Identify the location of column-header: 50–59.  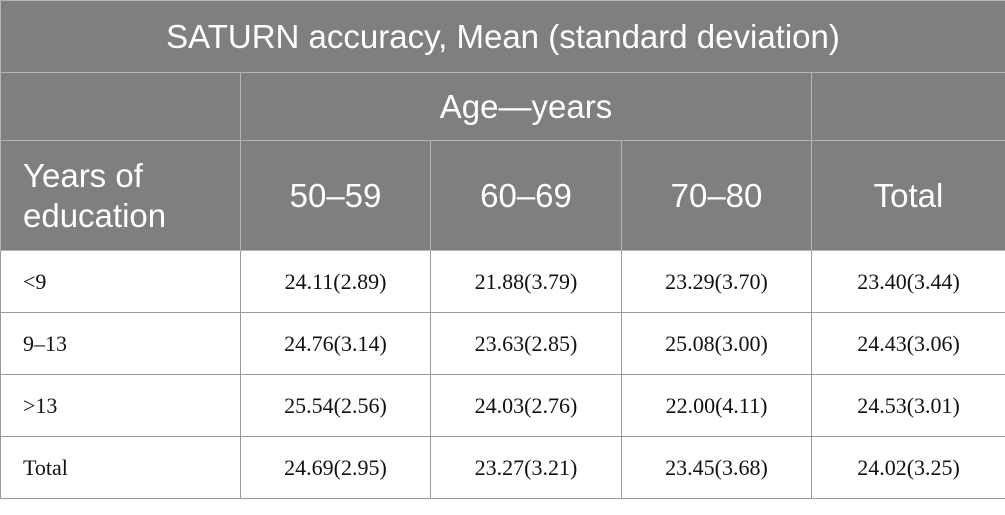
(335, 195).